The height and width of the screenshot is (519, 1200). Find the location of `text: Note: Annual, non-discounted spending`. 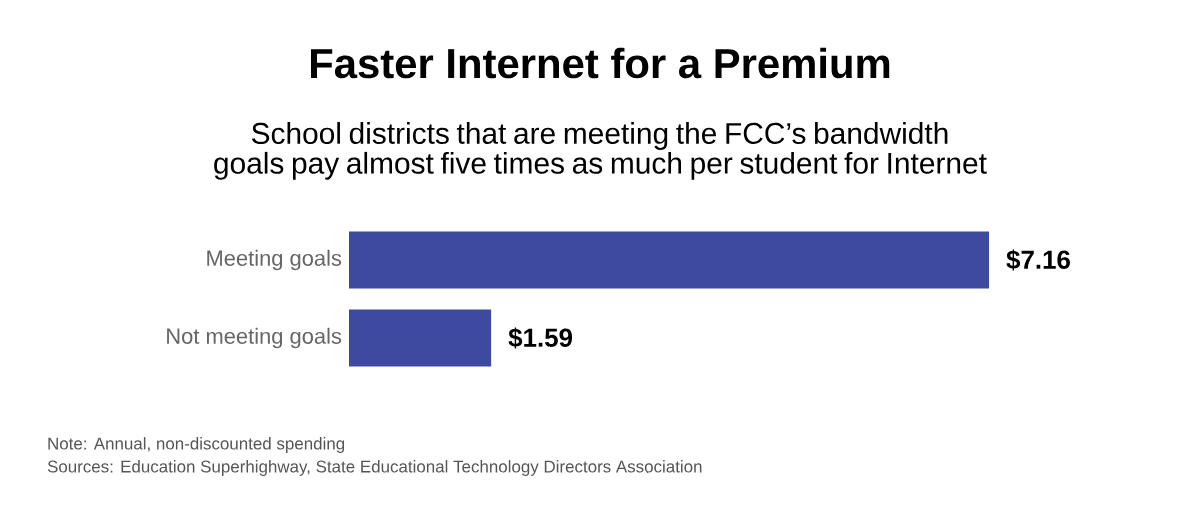

text: Note: Annual, non-discounted spending is located at coordinates (196, 445).